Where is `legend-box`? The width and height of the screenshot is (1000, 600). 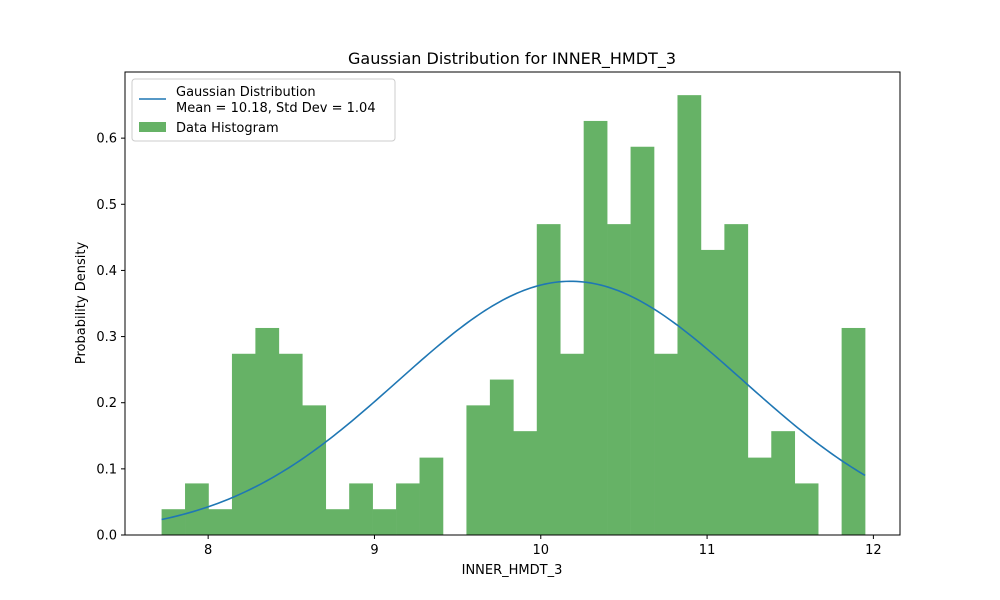 legend-box is located at coordinates (263, 110).